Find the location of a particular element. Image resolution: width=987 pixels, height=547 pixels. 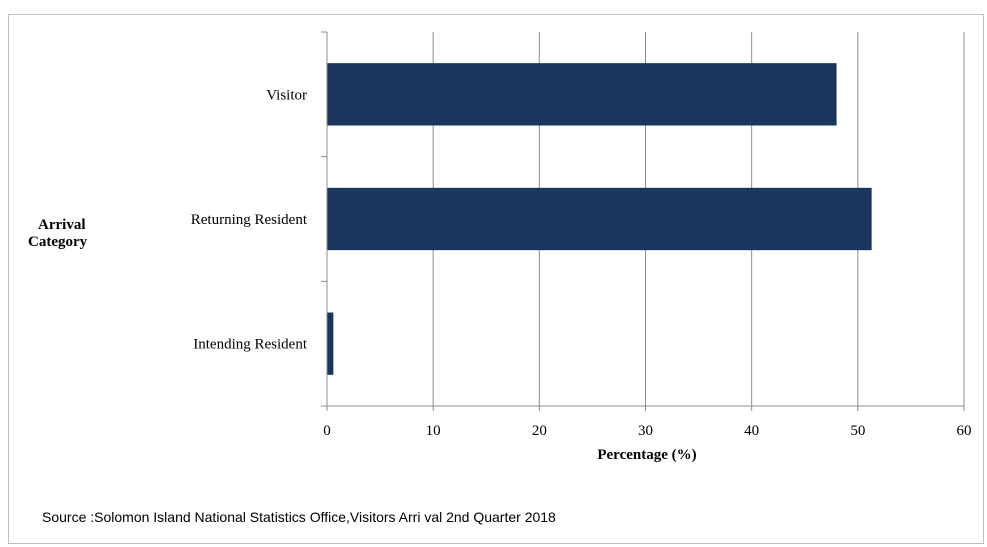

x-tick-label: 60 is located at coordinates (964, 431).